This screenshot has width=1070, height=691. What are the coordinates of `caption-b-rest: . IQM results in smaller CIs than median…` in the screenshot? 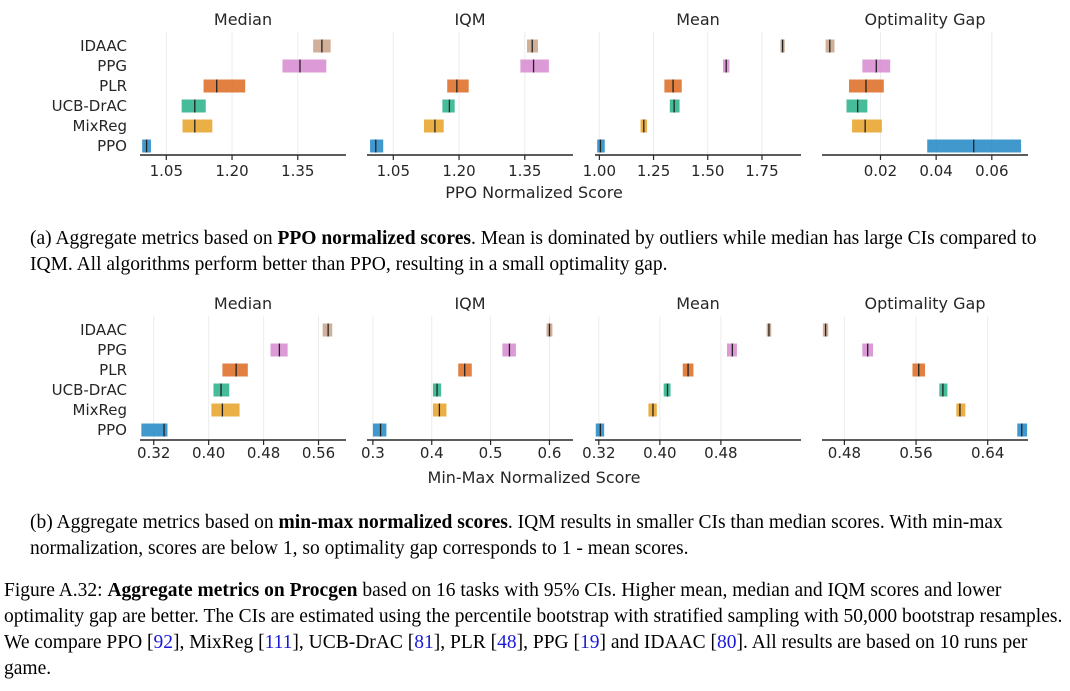 It's located at (516, 535).